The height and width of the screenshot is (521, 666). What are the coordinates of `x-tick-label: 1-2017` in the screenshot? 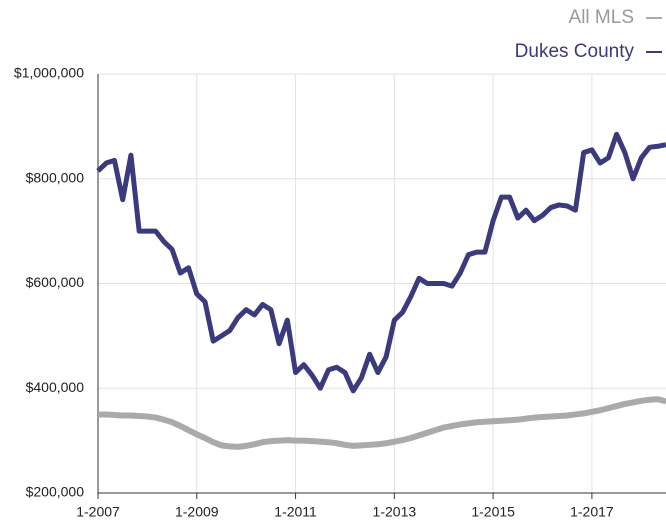 It's located at (592, 512).